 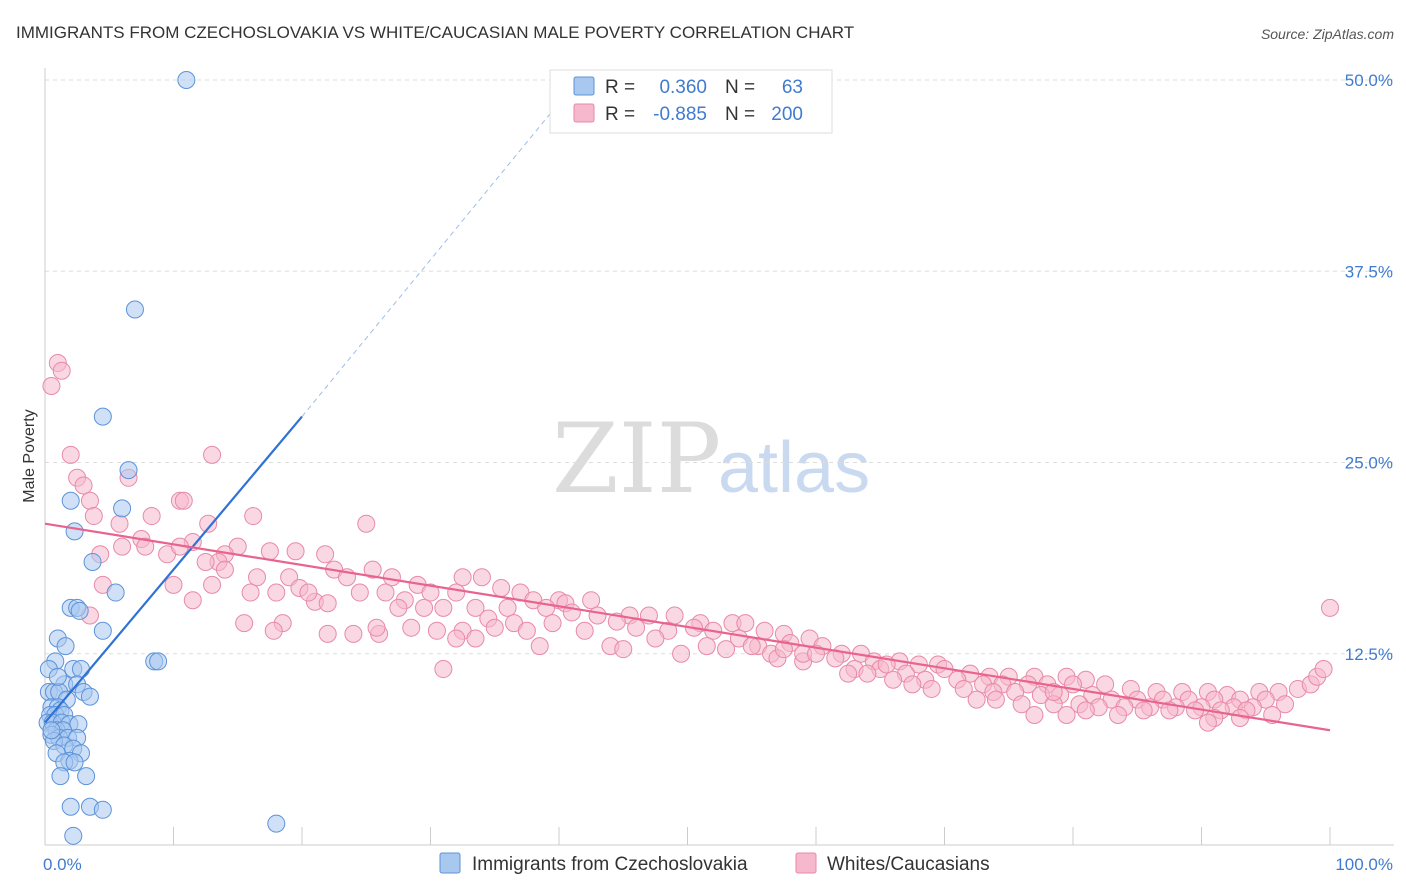 I want to click on trendline-immigrants, so click(x=173, y=569).